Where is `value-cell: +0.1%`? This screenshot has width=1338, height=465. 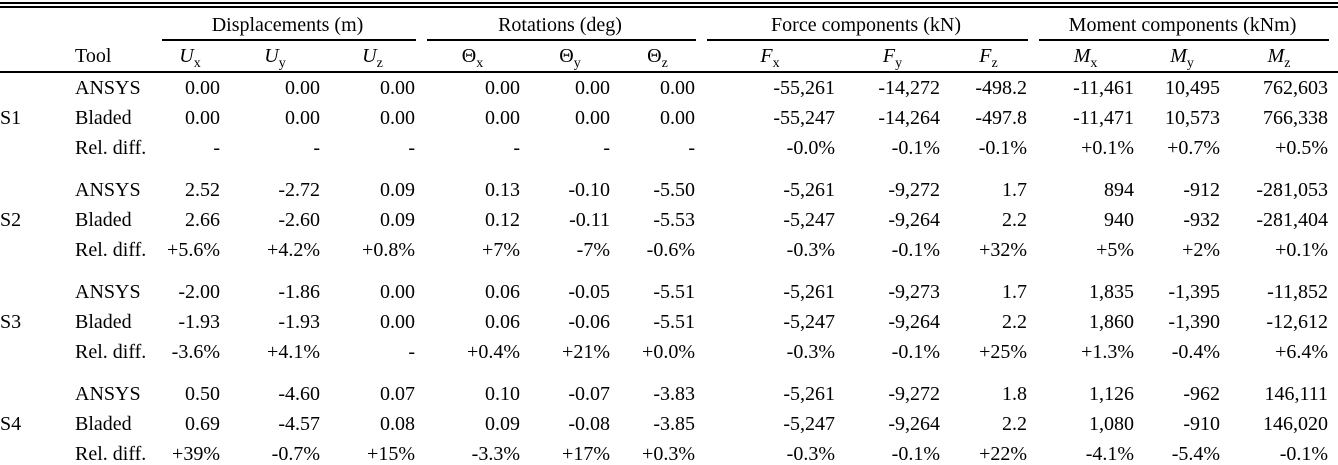
value-cell: +0.1% is located at coordinates (1108, 148).